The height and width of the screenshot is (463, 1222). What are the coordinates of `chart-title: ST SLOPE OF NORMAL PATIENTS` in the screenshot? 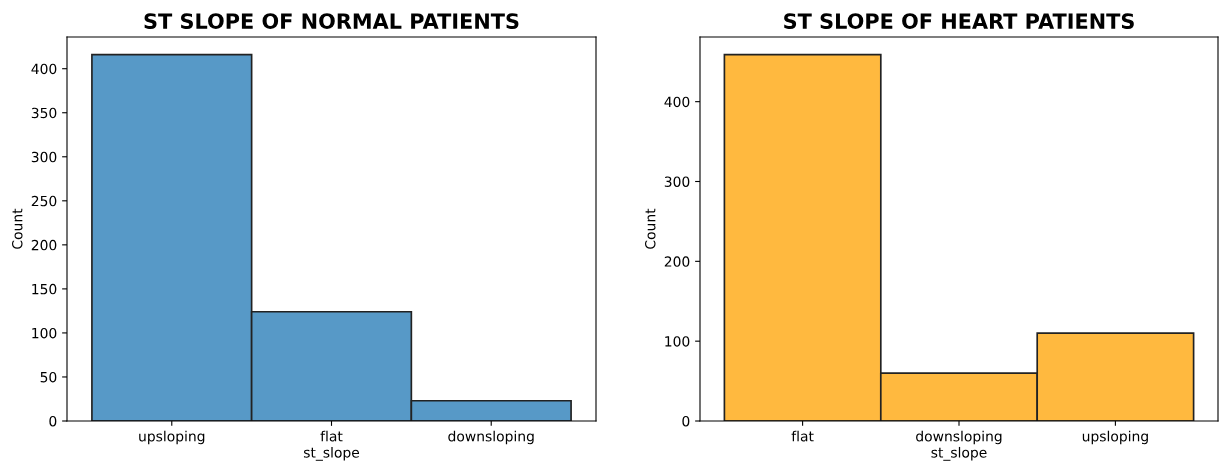 It's located at (331, 21).